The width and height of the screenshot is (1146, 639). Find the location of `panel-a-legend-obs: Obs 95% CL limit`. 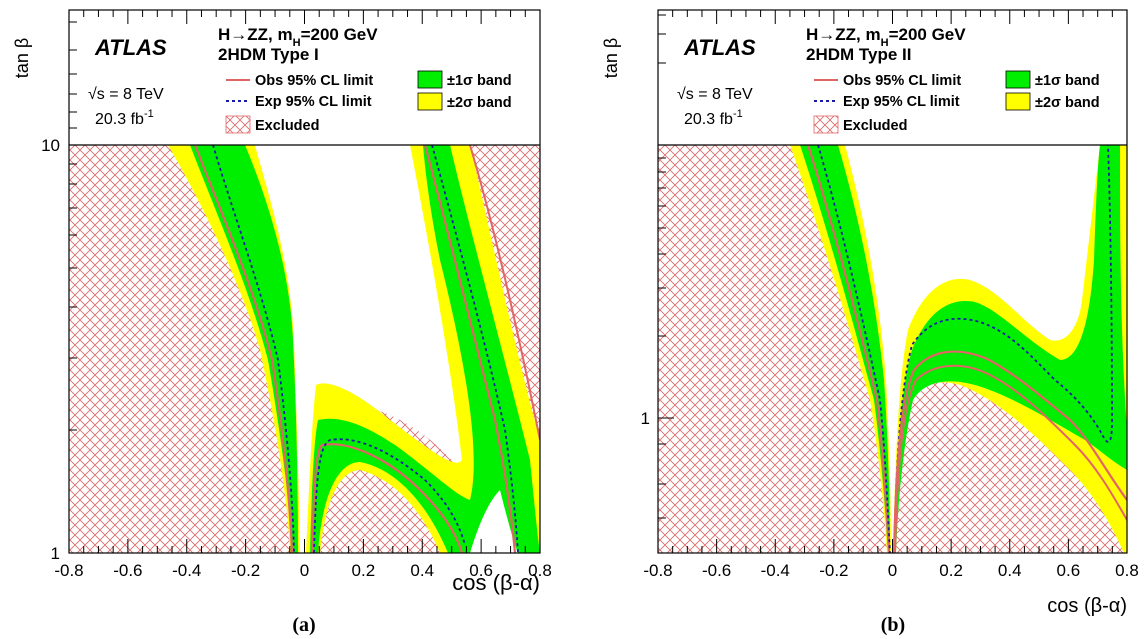

panel-a-legend-obs: Obs 95% CL limit is located at coordinates (314, 81).